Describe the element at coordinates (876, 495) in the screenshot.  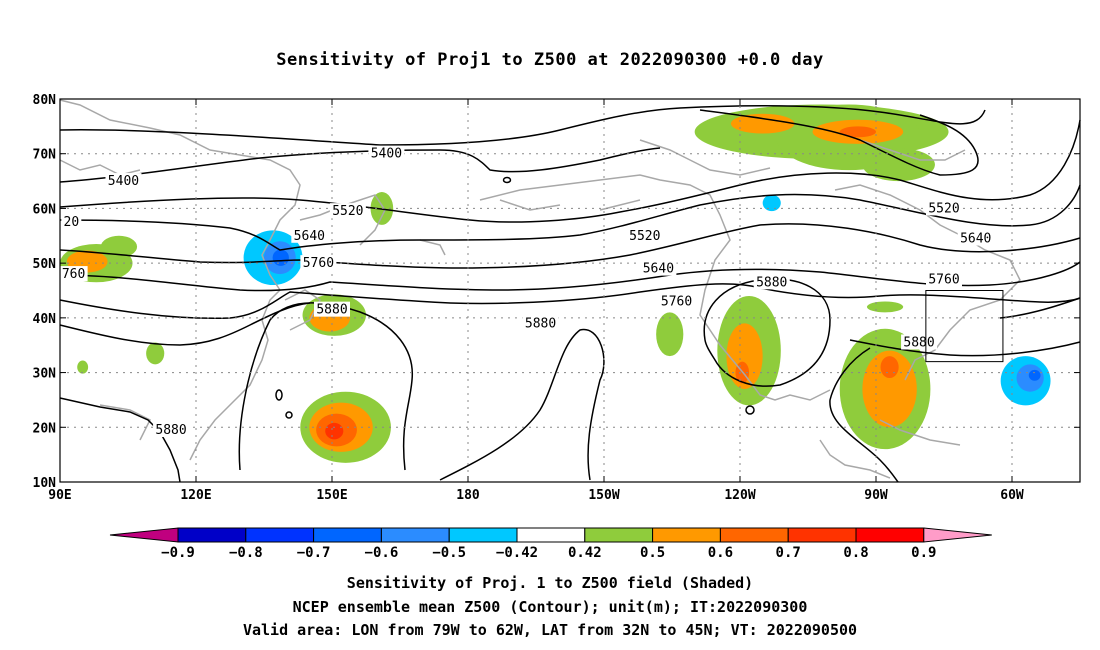
I see `x-tick-label: 90W` at that location.